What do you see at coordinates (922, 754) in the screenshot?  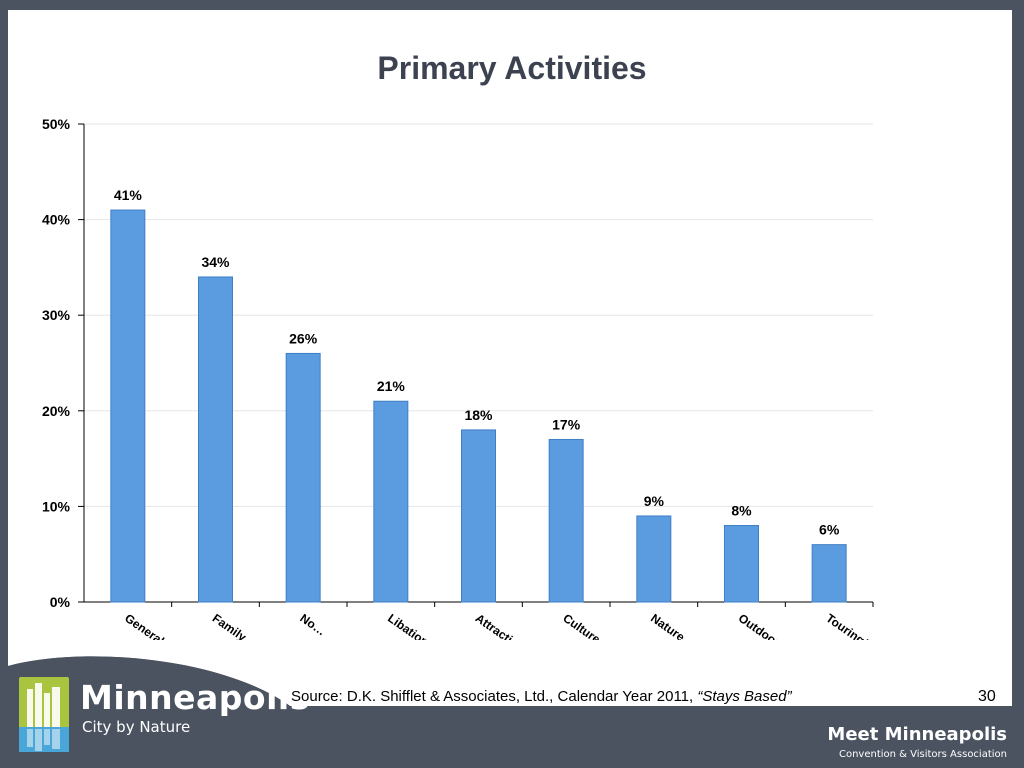 I see `org-subtitle: Convention & Visitors Association` at bounding box center [922, 754].